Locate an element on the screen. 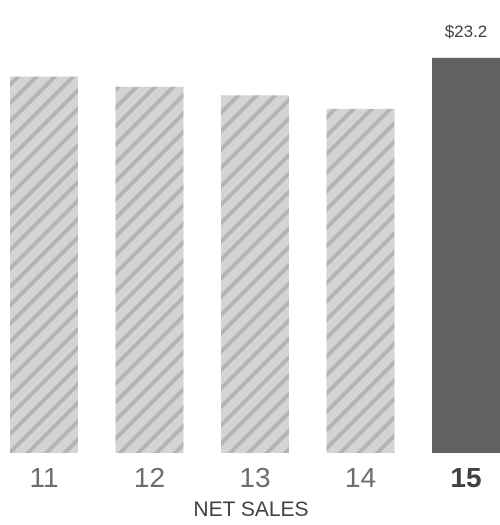 The height and width of the screenshot is (525, 500). value-labels-group: $23.2 is located at coordinates (466, 31).